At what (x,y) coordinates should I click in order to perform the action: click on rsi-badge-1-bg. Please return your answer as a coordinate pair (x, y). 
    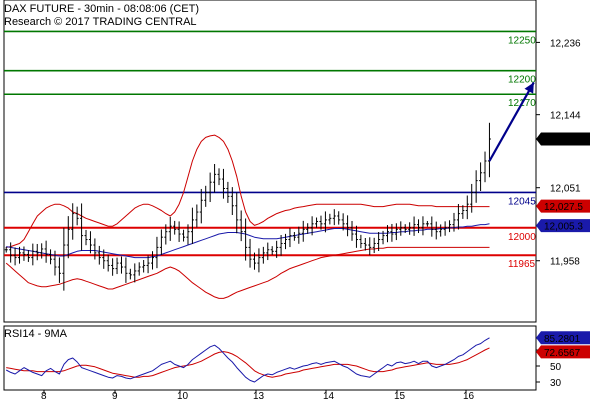
    Looking at the image, I should click on (563, 338).